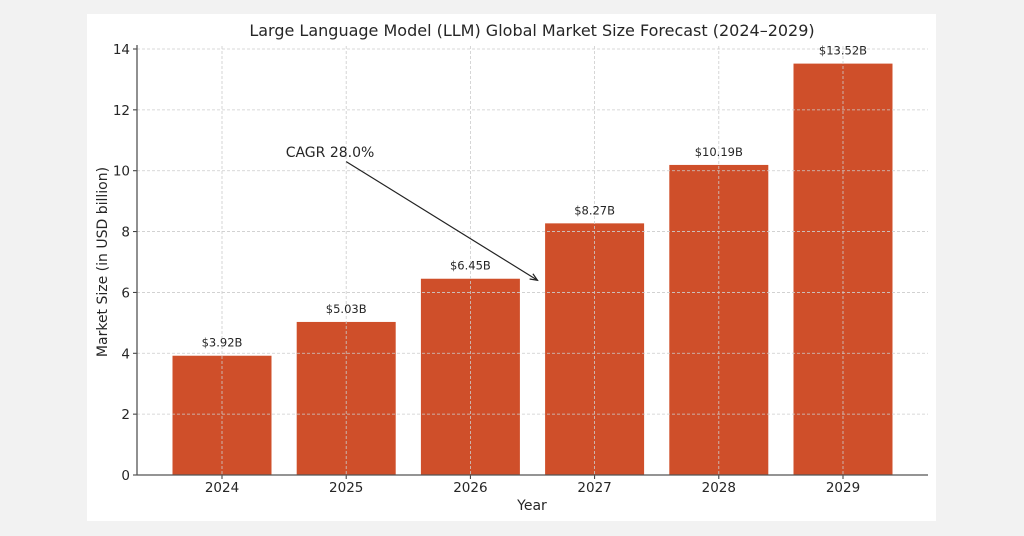  I want to click on y-tick-label-14: 14, so click(121, 50).